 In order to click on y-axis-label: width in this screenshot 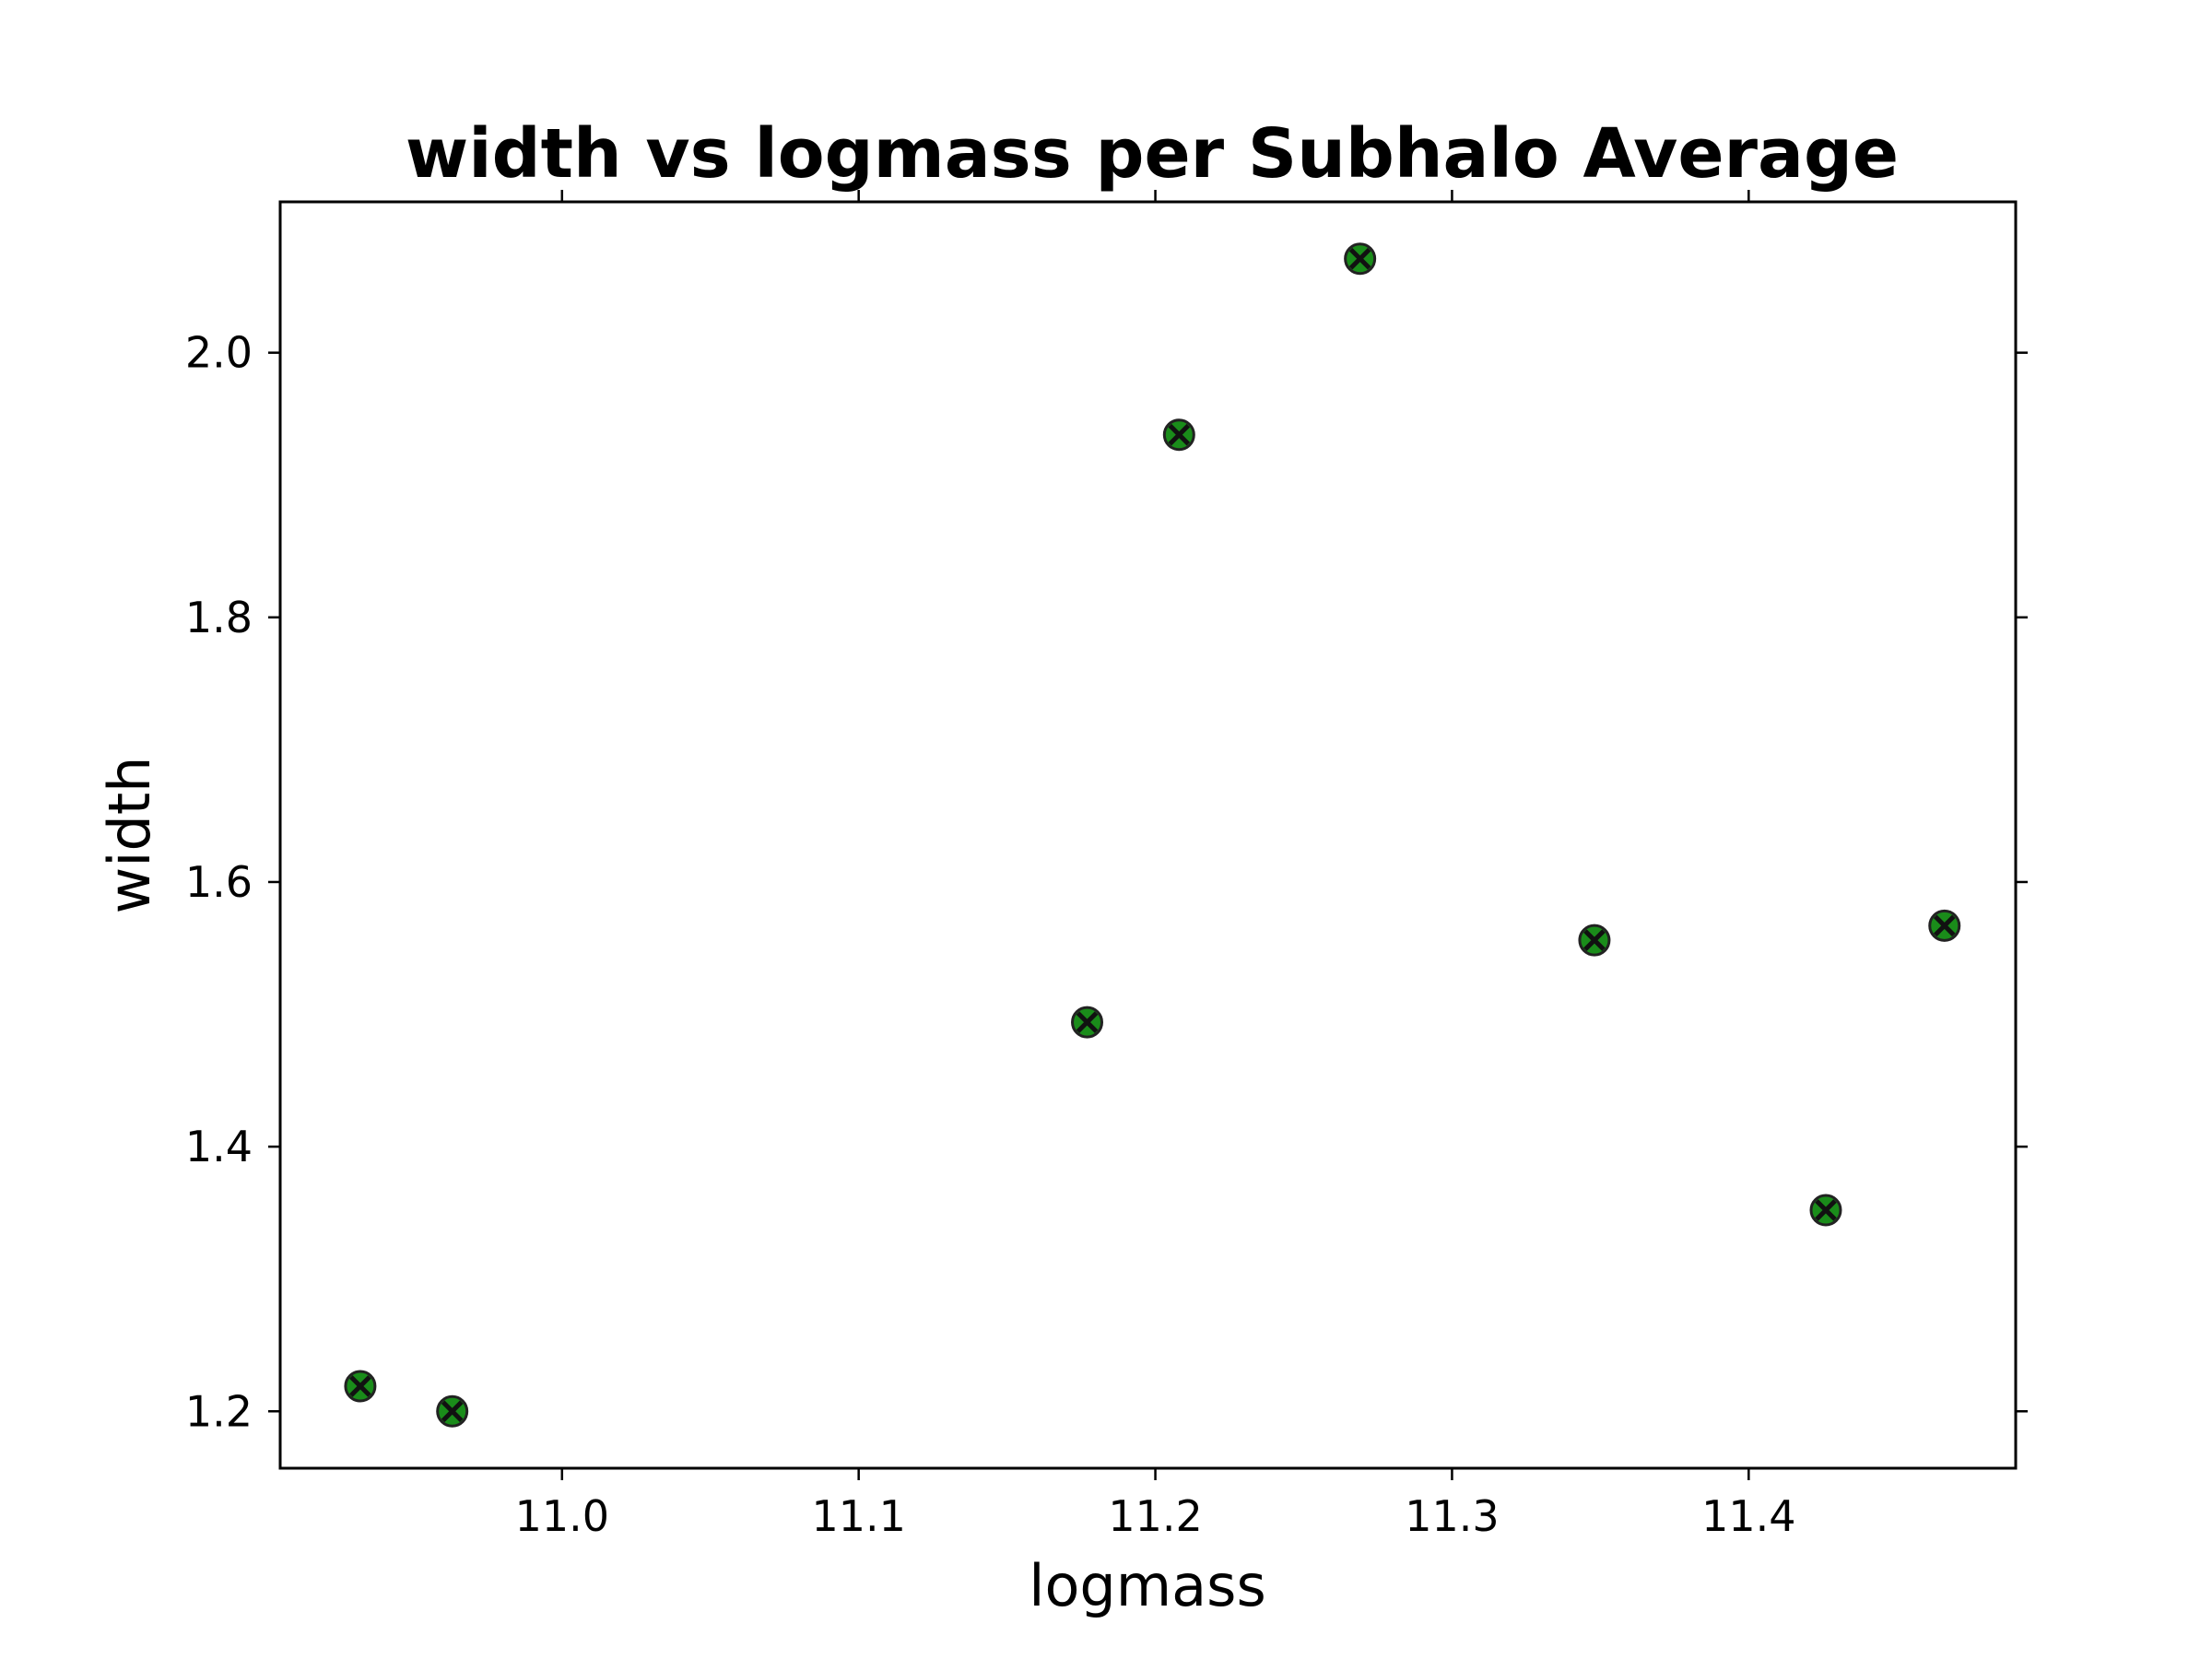, I will do `click(129, 835)`.